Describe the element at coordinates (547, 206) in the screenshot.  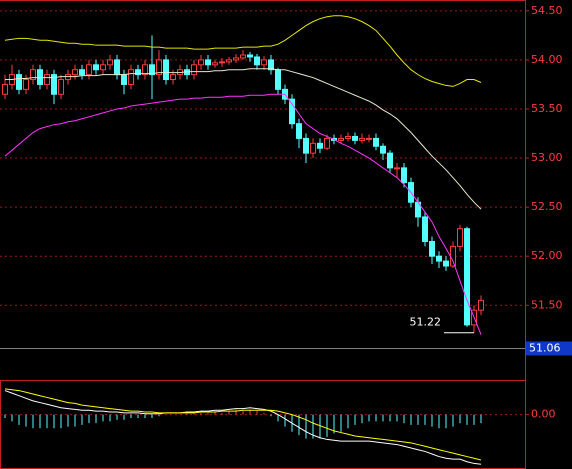
I see `y-tick-label: 52.50` at that location.